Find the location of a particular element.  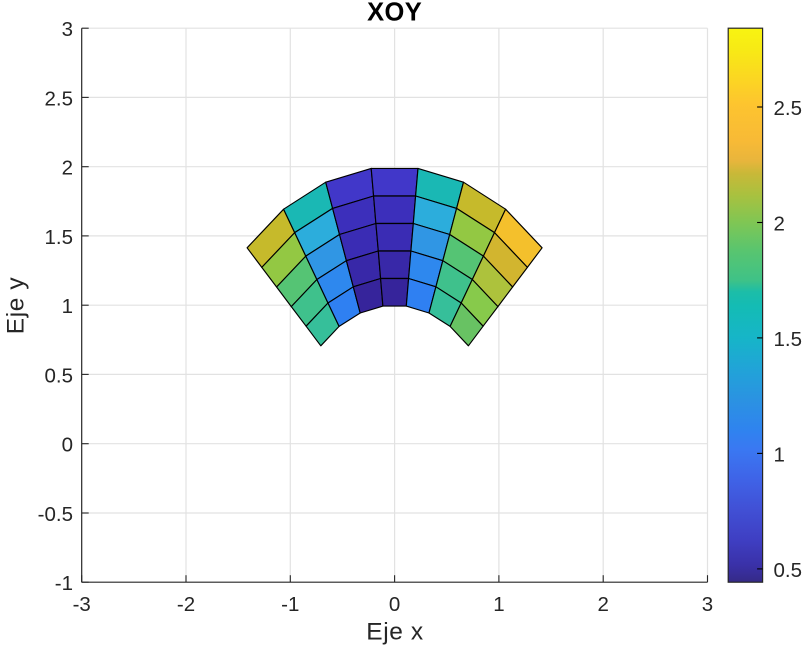

svg-text: XOY is located at coordinates (394, 13).